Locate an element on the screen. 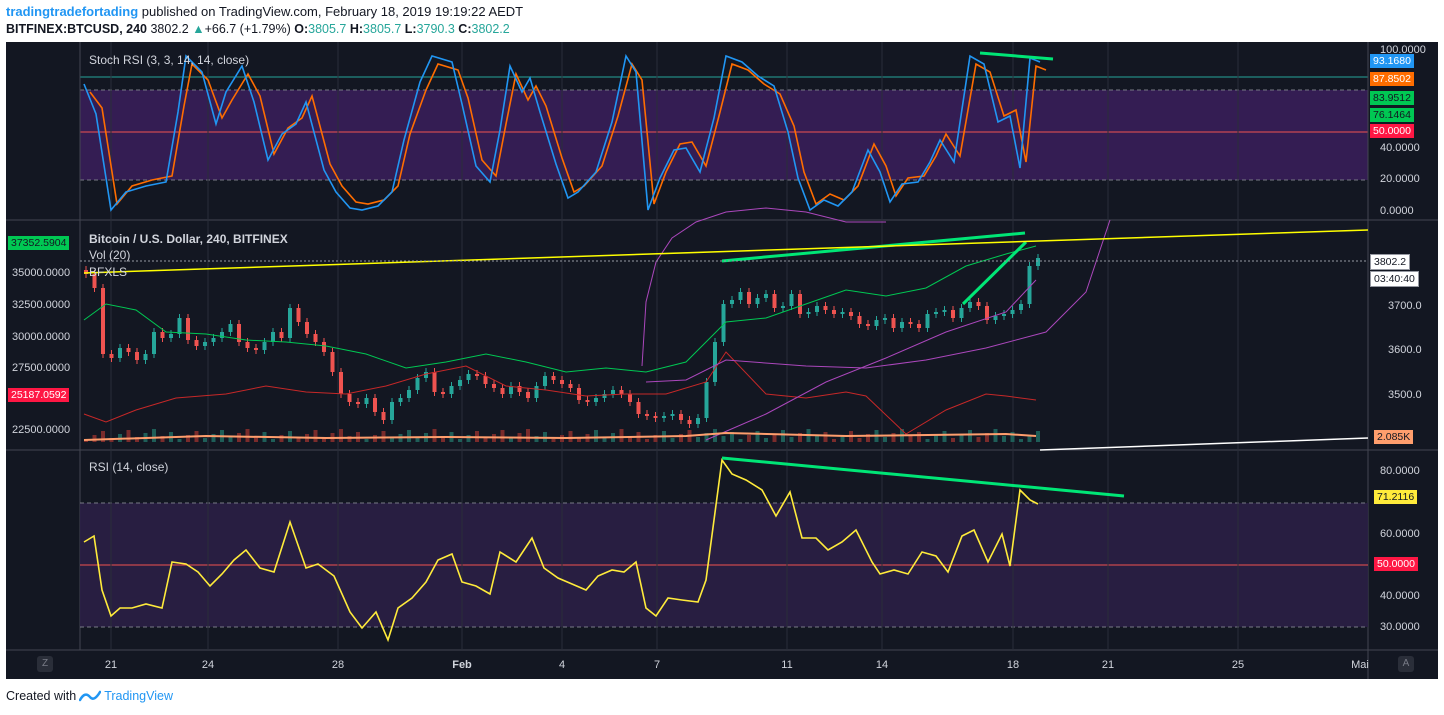  stoch-divergence-trendline is located at coordinates (1016, 56).